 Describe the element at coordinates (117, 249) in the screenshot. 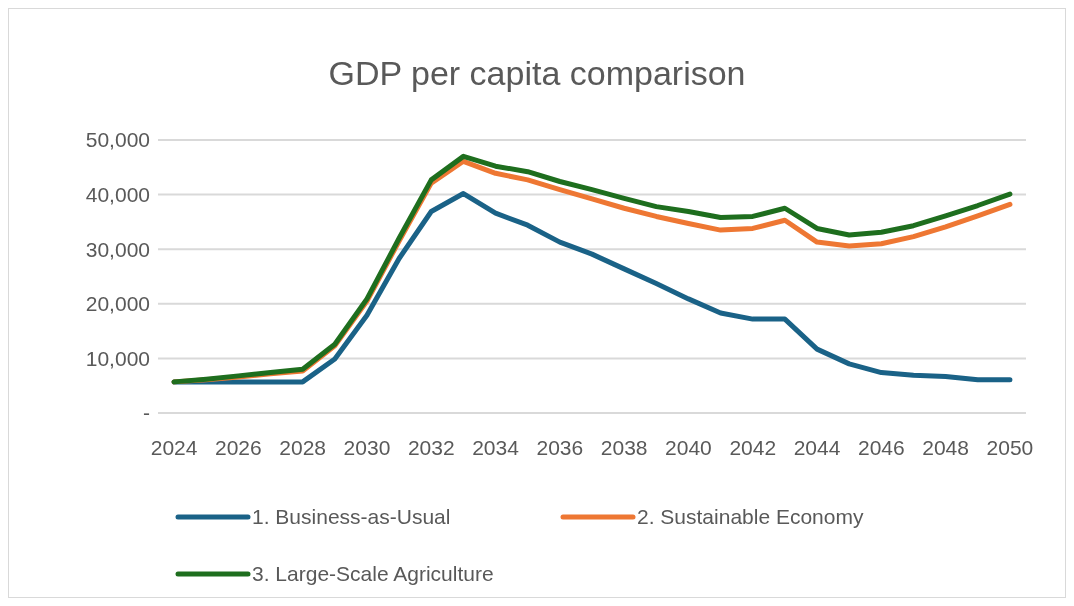

I see `y-tick-label: 30,000` at that location.